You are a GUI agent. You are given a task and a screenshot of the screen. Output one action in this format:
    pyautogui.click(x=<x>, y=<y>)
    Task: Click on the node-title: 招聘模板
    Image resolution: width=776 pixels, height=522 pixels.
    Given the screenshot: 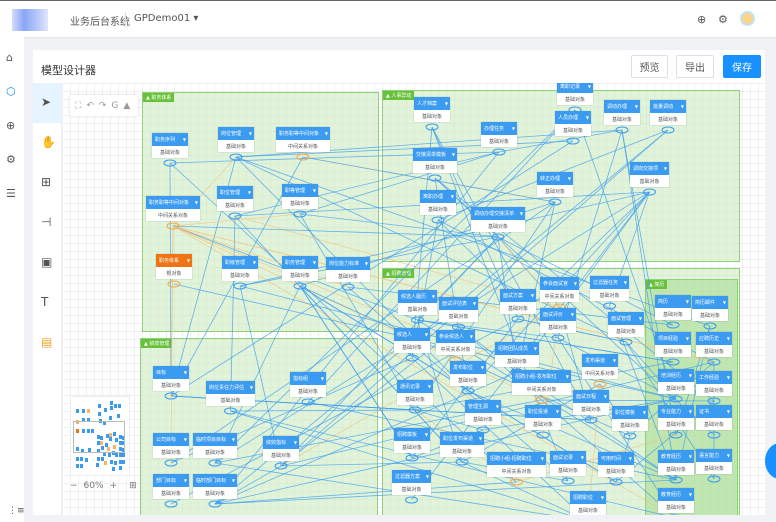 What is the action you would take?
    pyautogui.click(x=412, y=434)
    